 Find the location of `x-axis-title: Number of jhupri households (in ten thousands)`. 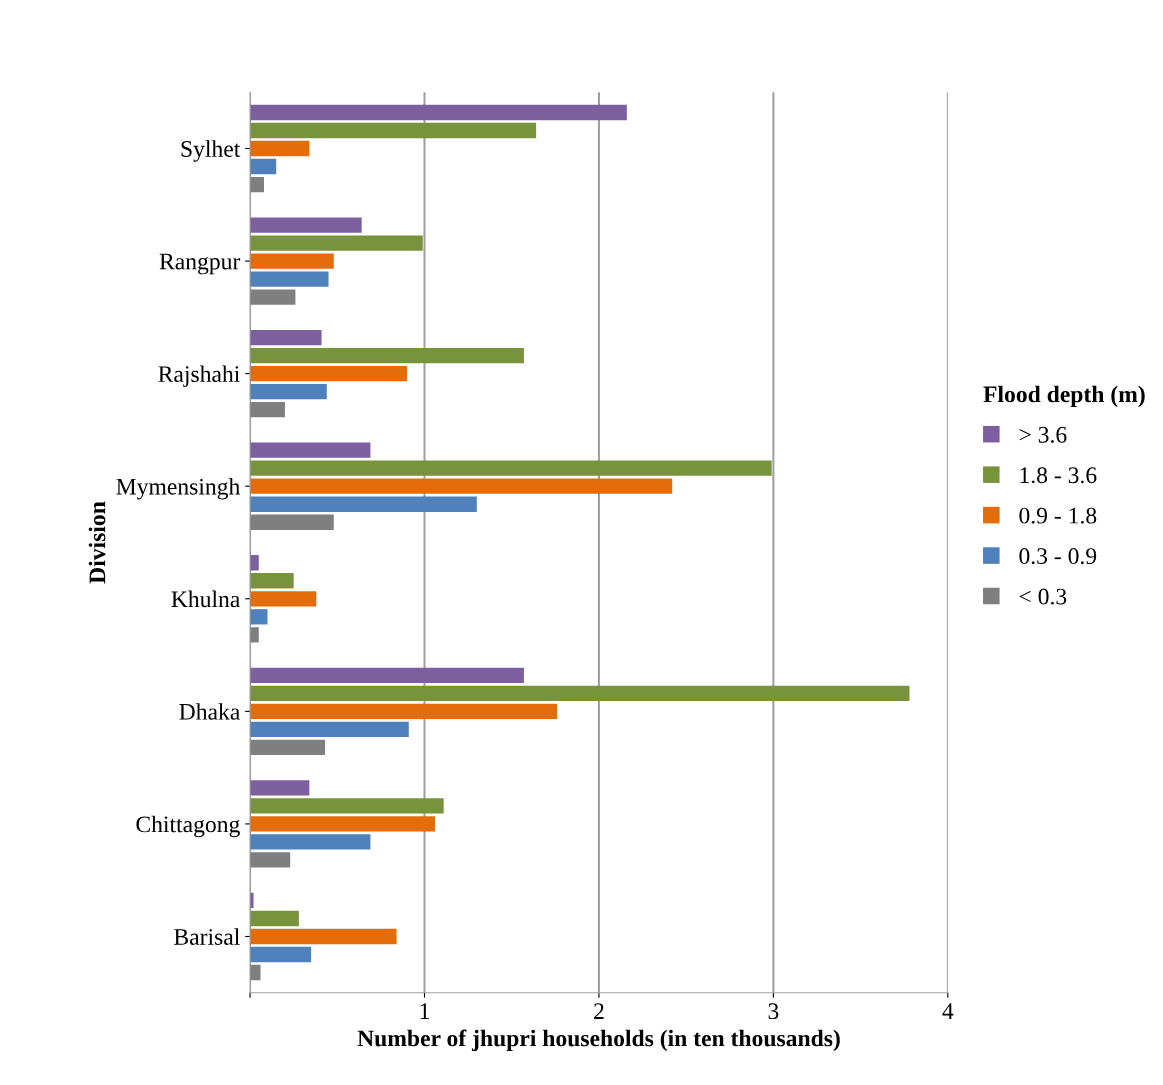

x-axis-title: Number of jhupri households (in ten thousands) is located at coordinates (598, 1040).